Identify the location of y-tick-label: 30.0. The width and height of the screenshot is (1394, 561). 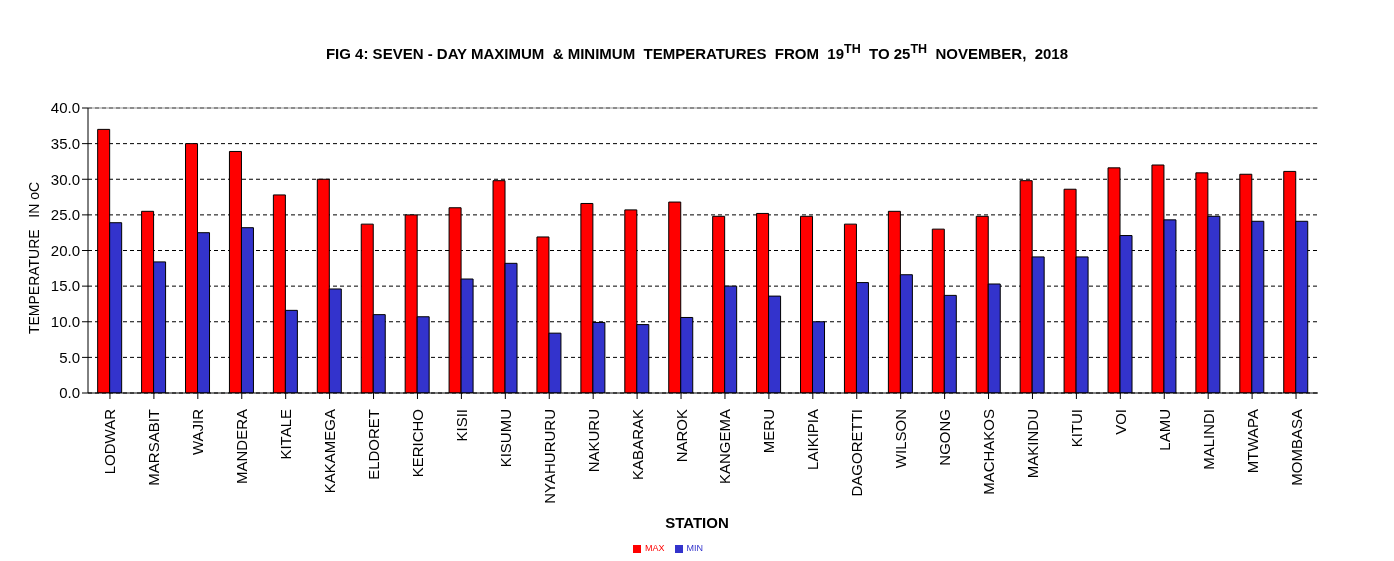
(65, 179).